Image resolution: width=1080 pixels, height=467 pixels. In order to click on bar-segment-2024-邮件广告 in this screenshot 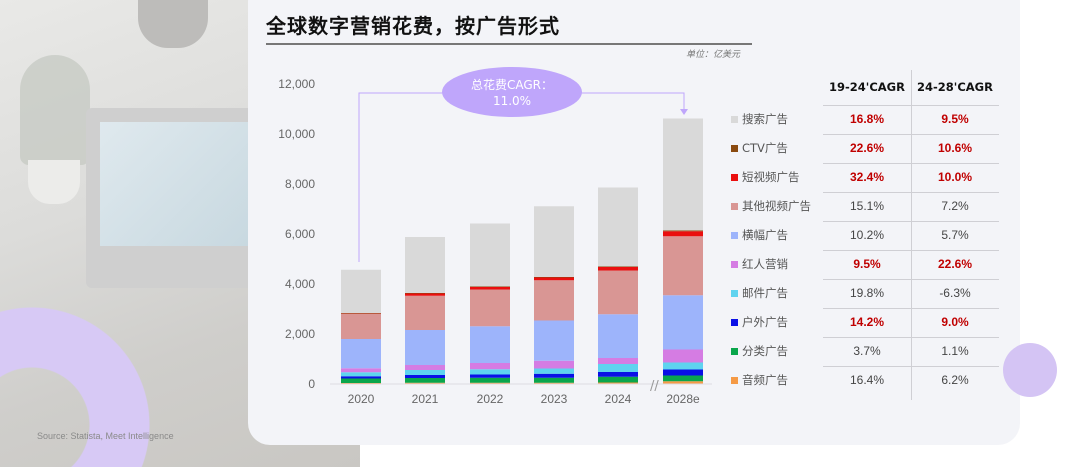, I will do `click(618, 368)`.